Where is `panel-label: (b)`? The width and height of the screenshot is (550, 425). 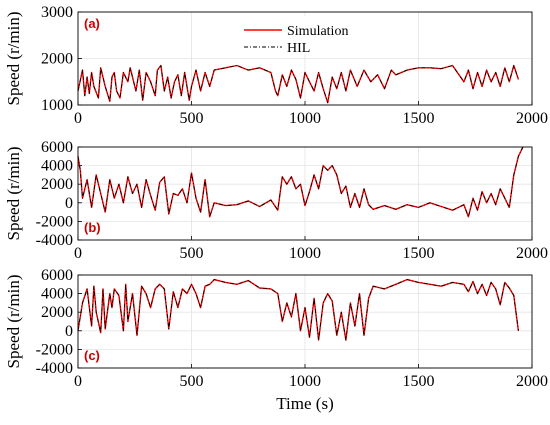
panel-label: (b) is located at coordinates (92, 227).